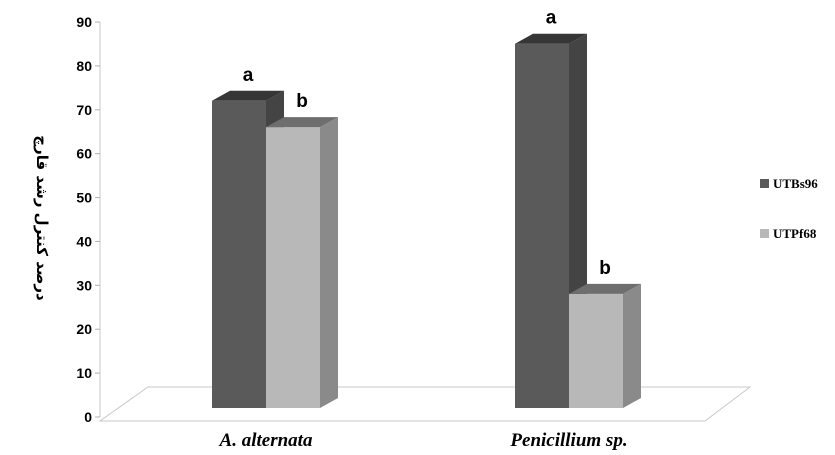 This screenshot has height=455, width=835. Describe the element at coordinates (266, 440) in the screenshot. I see `category-label: A. alternata` at that location.